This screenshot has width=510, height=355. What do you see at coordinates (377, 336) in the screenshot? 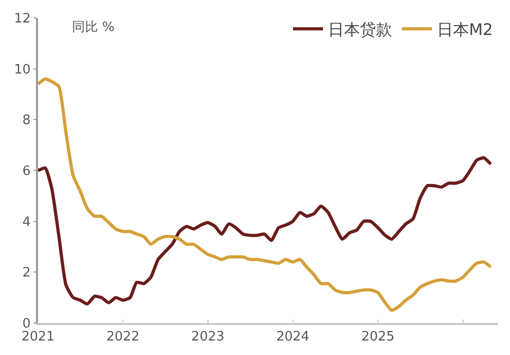
I see `x-tick-label: 2025` at bounding box center [377, 336].